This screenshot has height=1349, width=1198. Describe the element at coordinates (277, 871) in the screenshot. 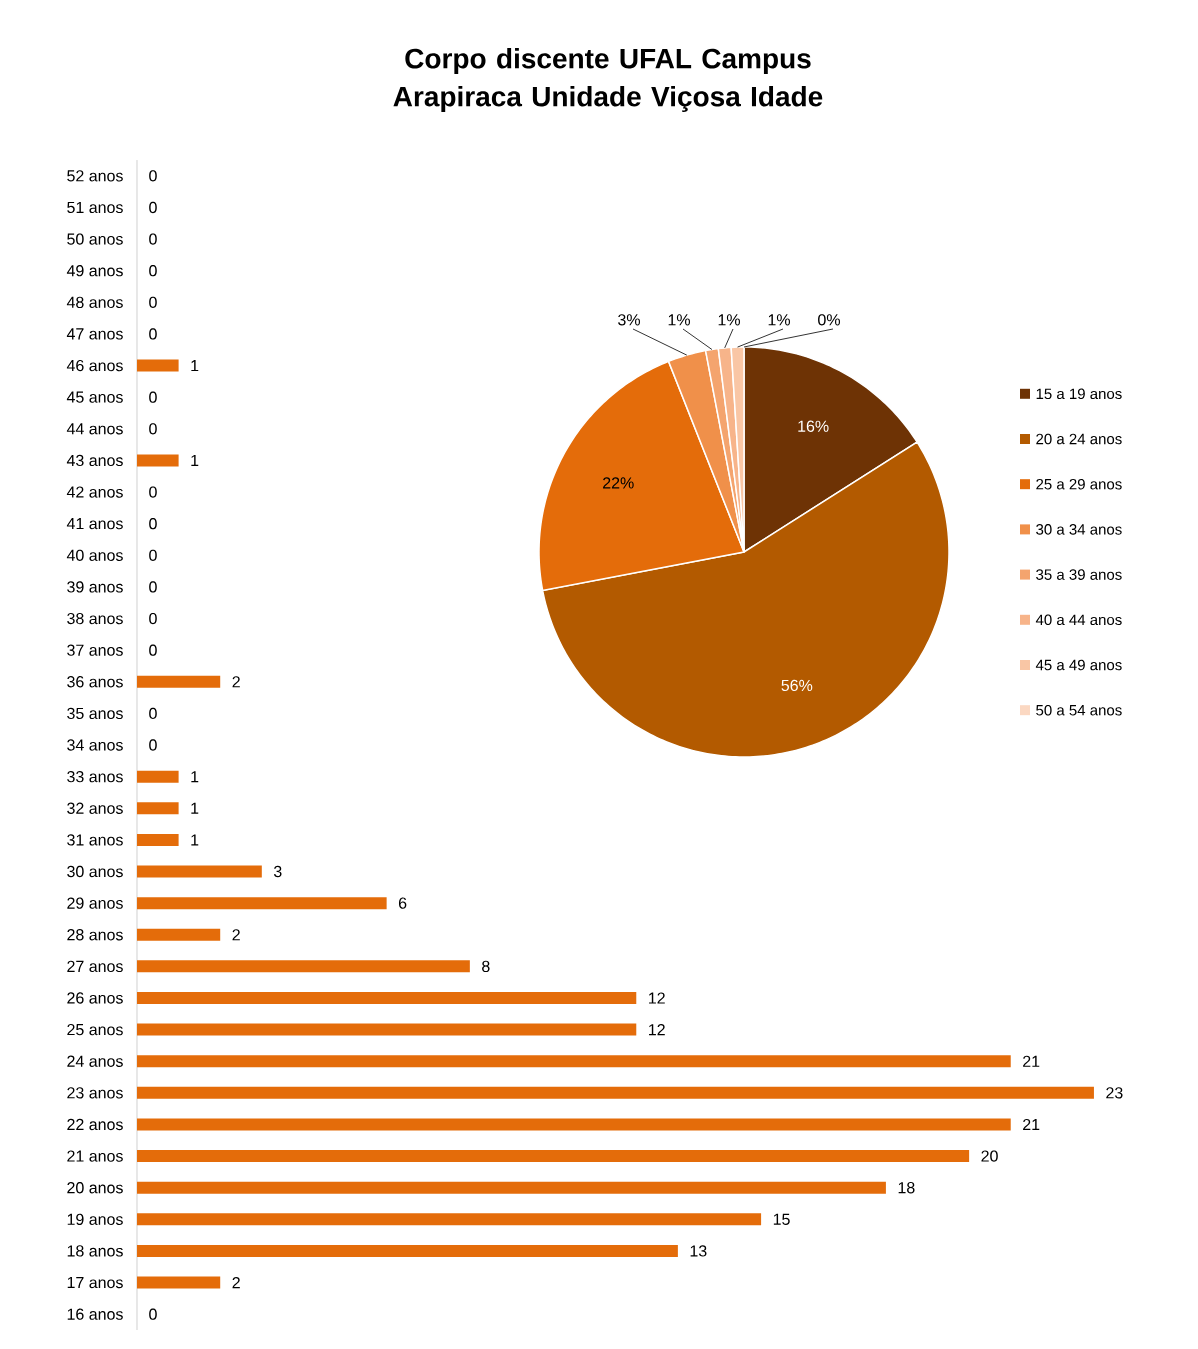

I see `data-label: 3` at that location.